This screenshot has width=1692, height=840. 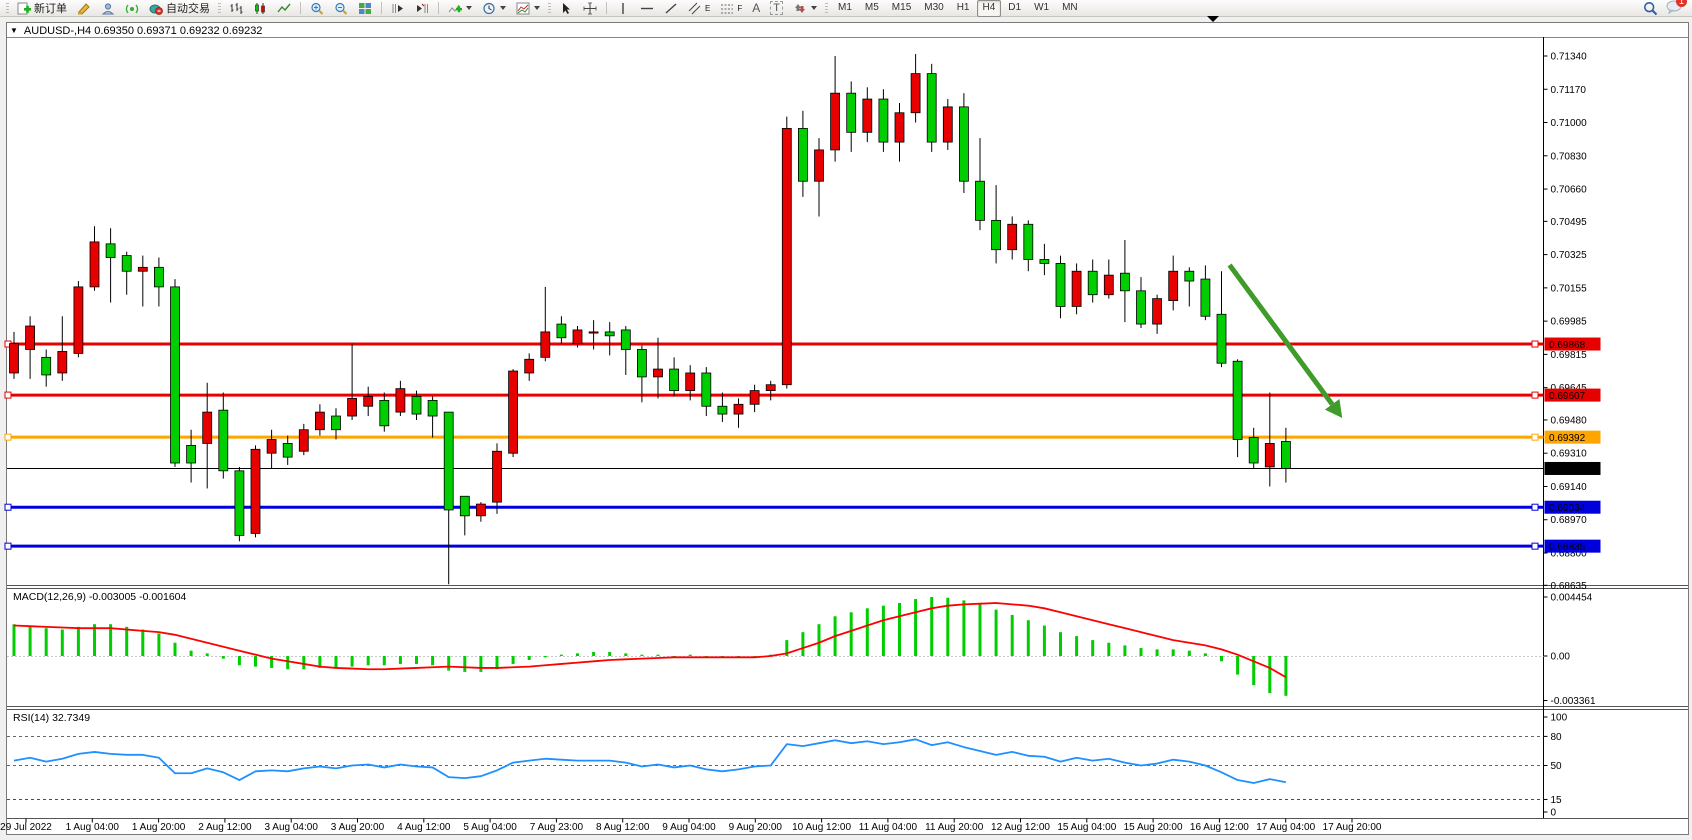 I want to click on text-tool-button: A, so click(x=756, y=8).